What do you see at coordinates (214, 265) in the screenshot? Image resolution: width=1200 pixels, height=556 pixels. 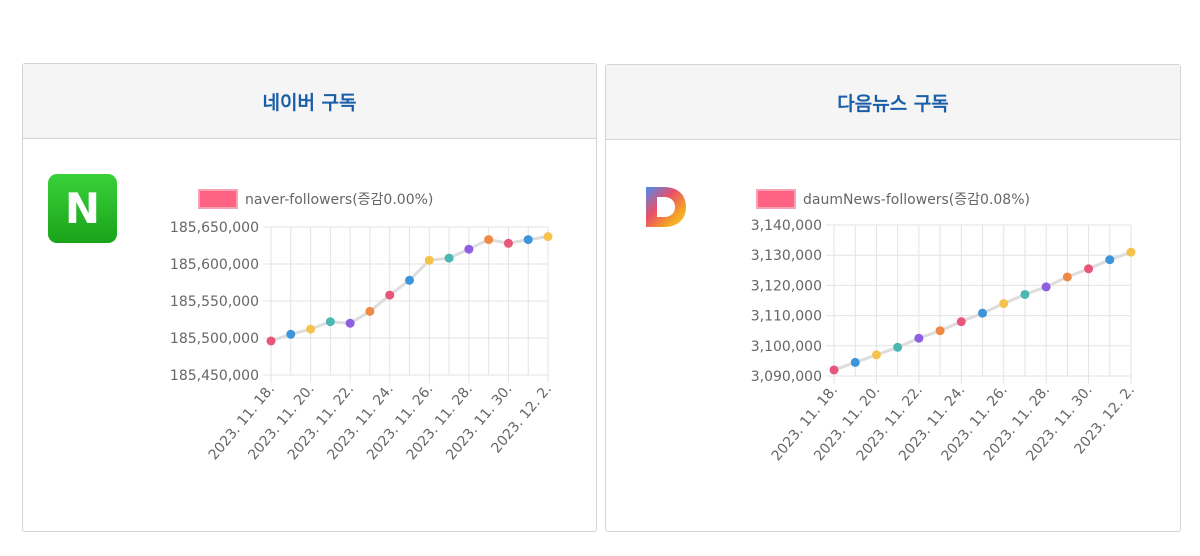 I see `naver-y-tick-label: 185,600,000` at bounding box center [214, 265].